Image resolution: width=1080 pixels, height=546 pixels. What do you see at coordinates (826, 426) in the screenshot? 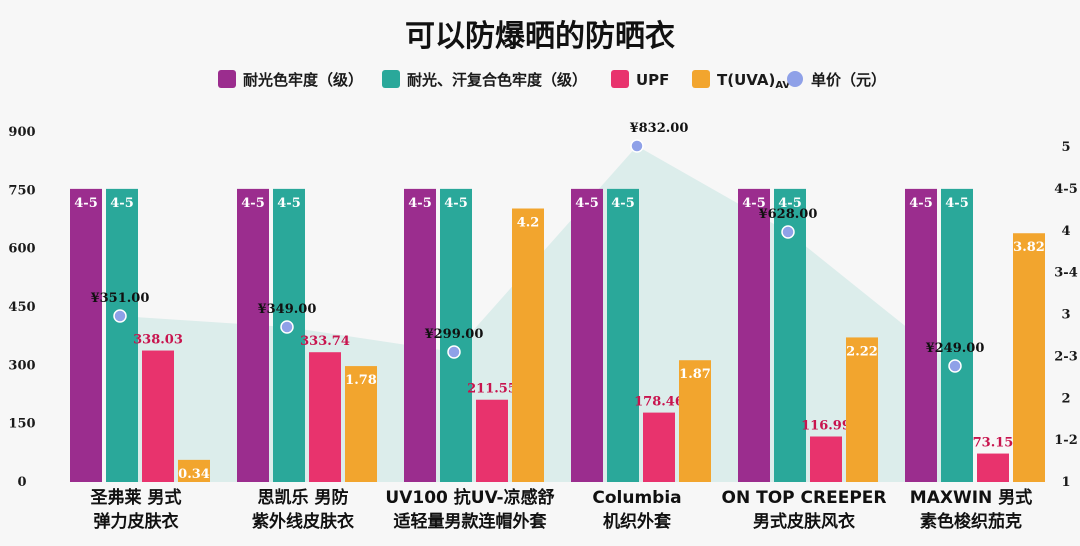
I see `upf-value-label: 116.99` at bounding box center [826, 426].